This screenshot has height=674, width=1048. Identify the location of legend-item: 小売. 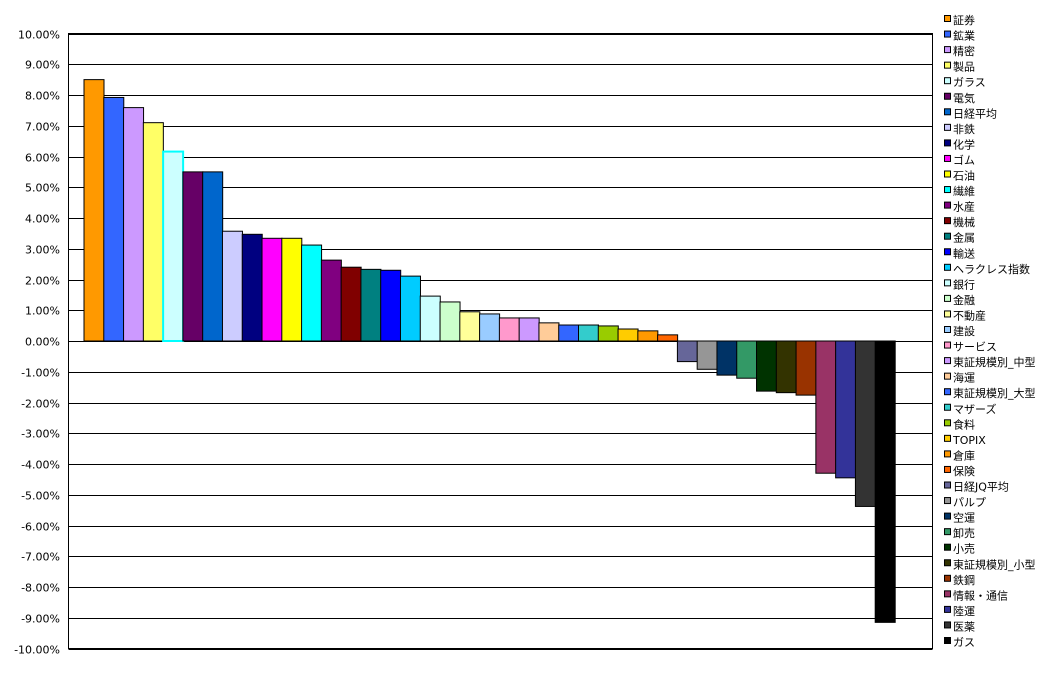
(959, 549).